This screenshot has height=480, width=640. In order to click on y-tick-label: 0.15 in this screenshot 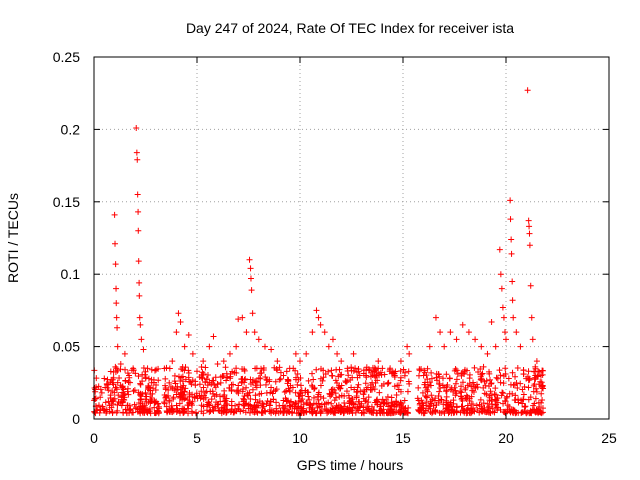, I will do `click(66, 202)`.